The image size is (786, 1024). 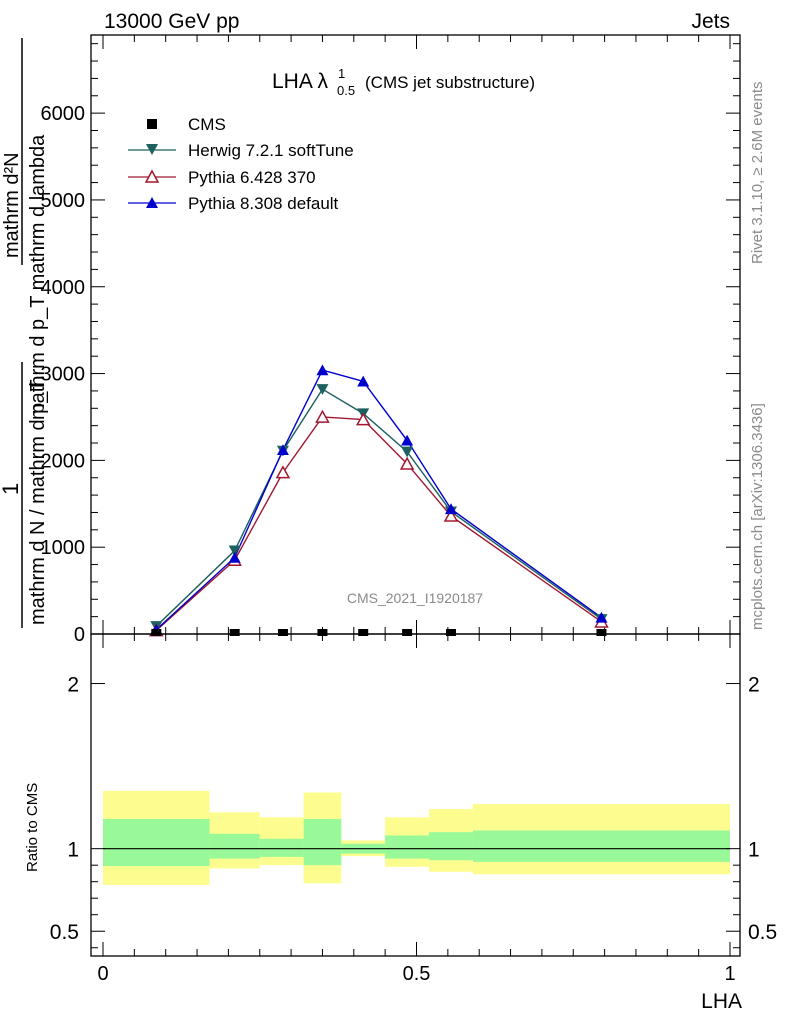 What do you see at coordinates (79, 635) in the screenshot?
I see `y-tick-label: 0` at bounding box center [79, 635].